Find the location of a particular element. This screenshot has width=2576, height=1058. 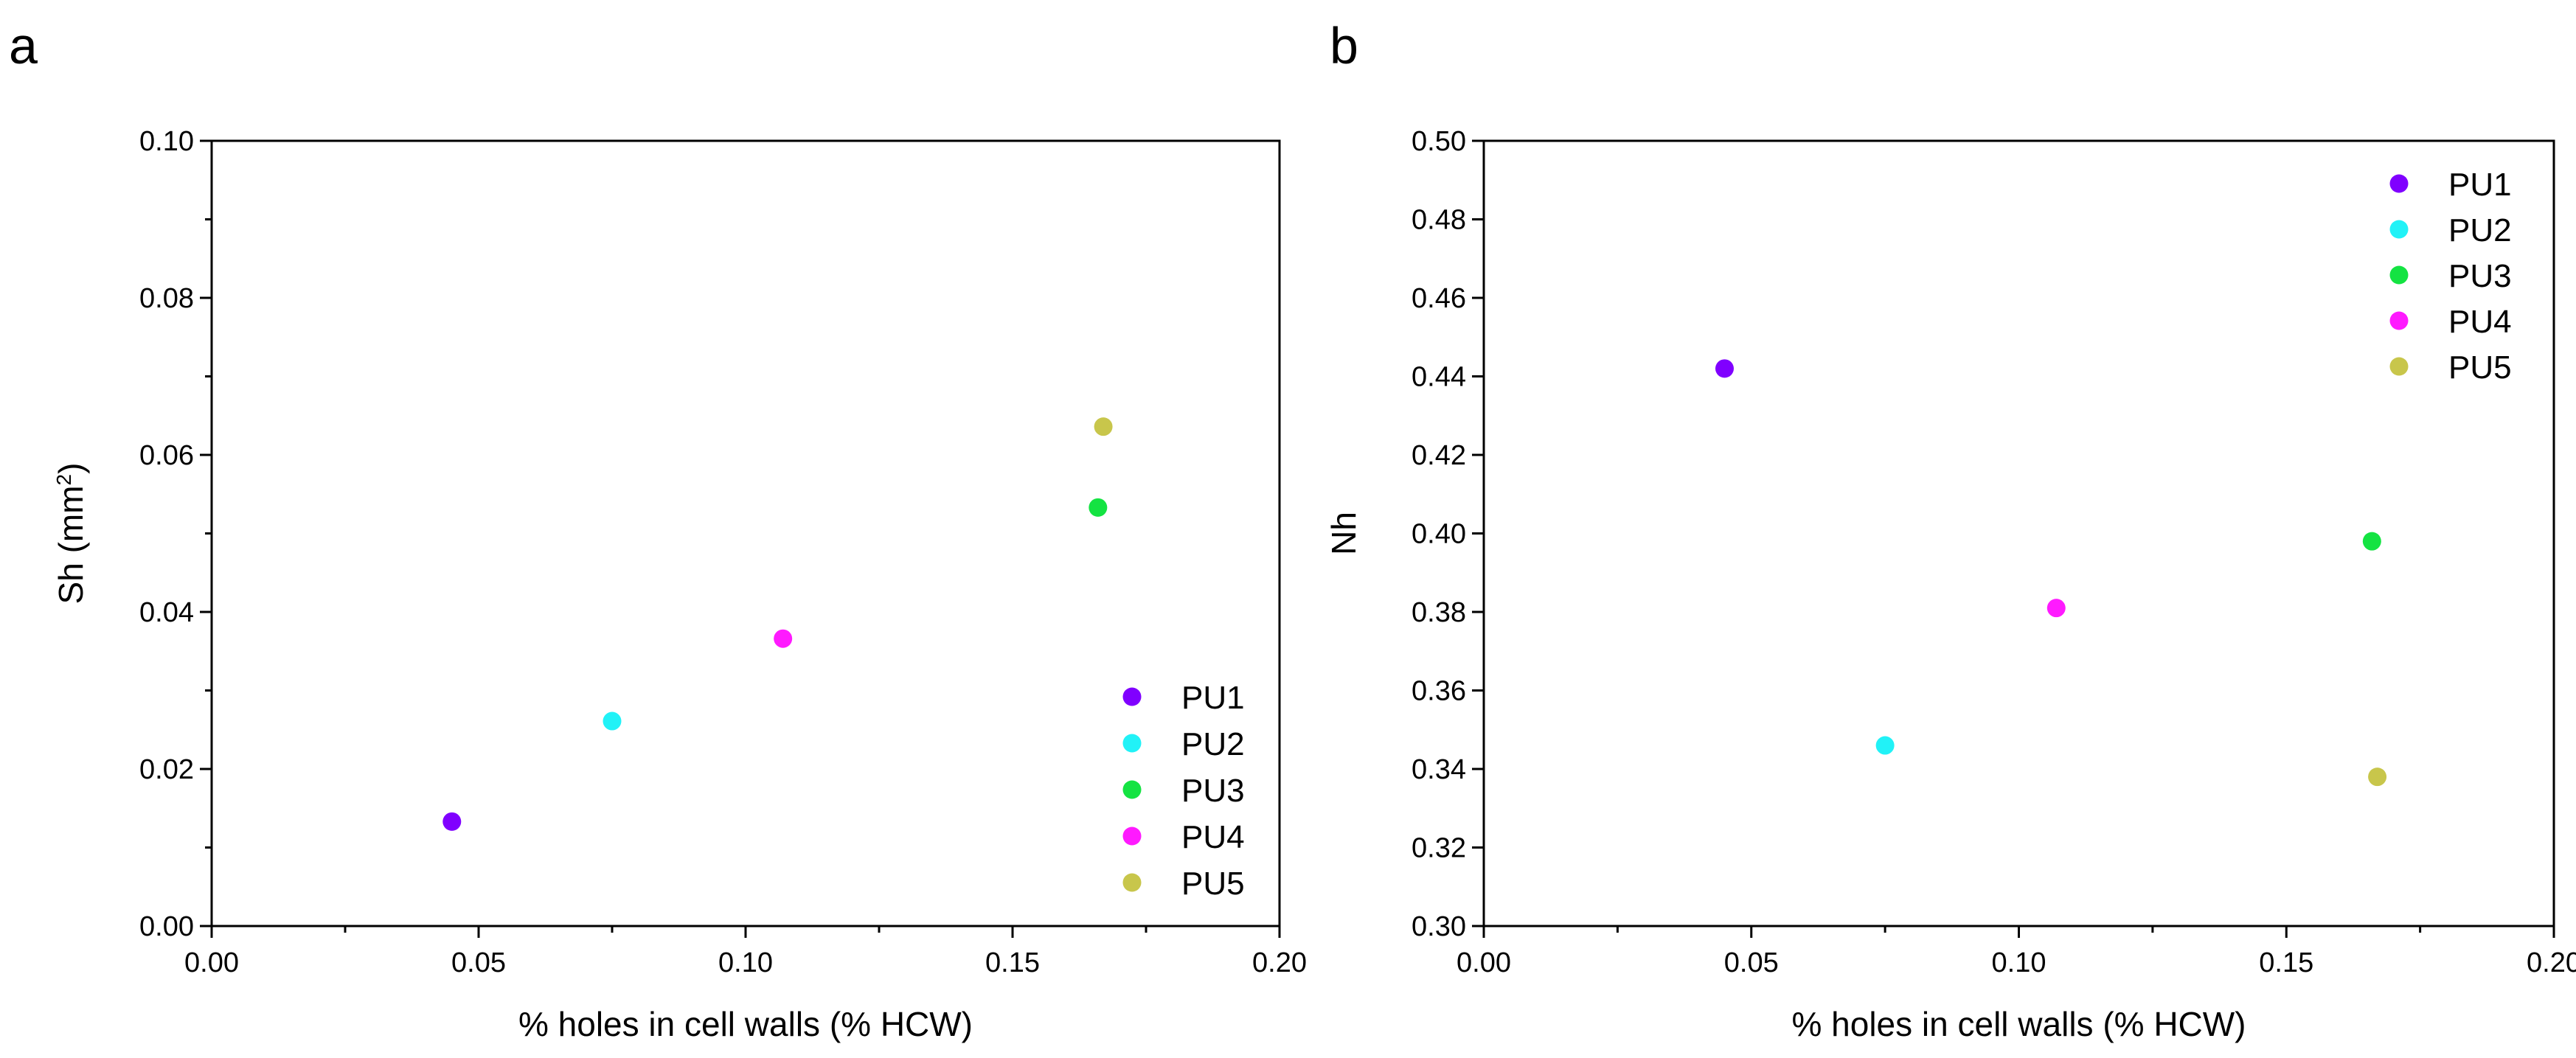

panel-label: a is located at coordinates (23, 45).